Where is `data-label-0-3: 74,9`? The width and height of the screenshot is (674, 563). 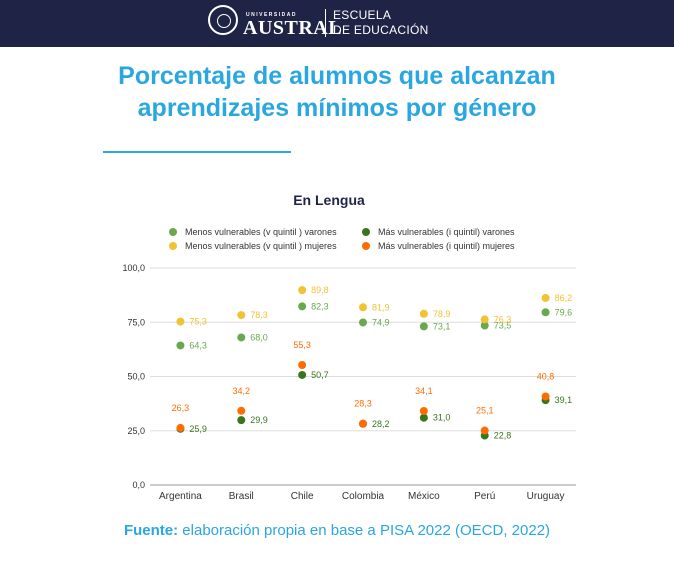 data-label-0-3: 74,9 is located at coordinates (381, 322).